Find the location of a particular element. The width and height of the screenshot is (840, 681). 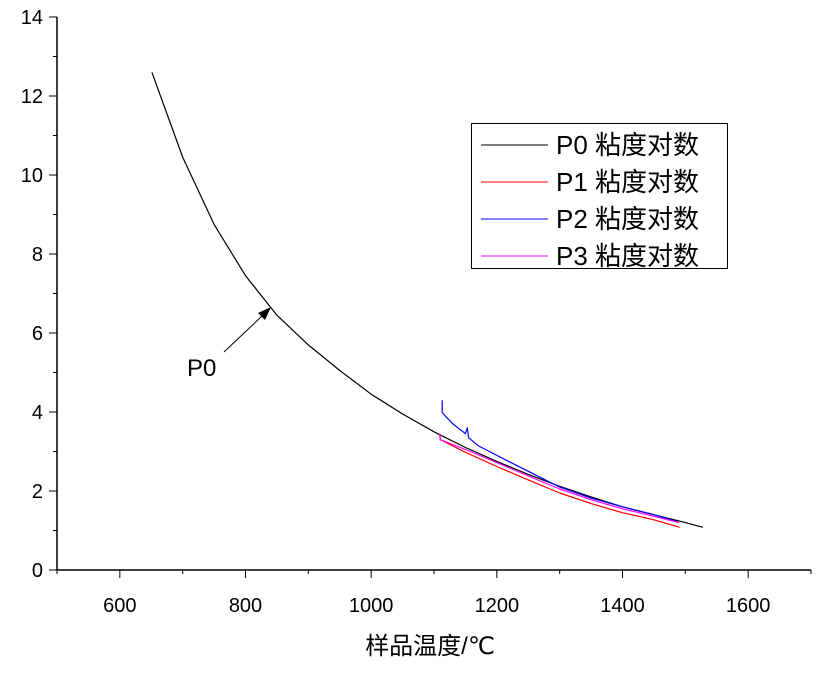

legend-label-p0: P0 粘度对数 is located at coordinates (627, 145).